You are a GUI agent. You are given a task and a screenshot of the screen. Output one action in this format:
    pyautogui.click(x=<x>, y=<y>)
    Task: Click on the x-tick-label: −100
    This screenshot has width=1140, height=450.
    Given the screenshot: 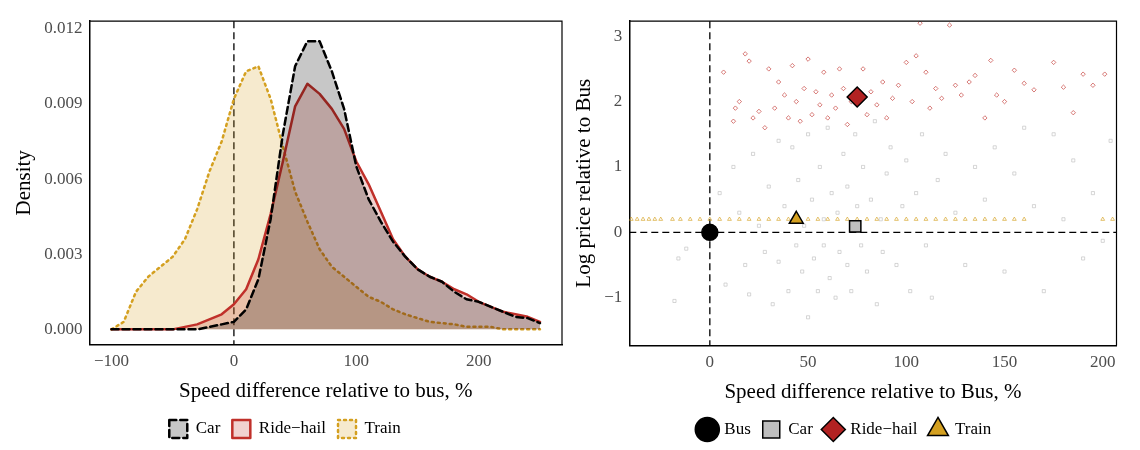 What is the action you would take?
    pyautogui.click(x=111, y=361)
    